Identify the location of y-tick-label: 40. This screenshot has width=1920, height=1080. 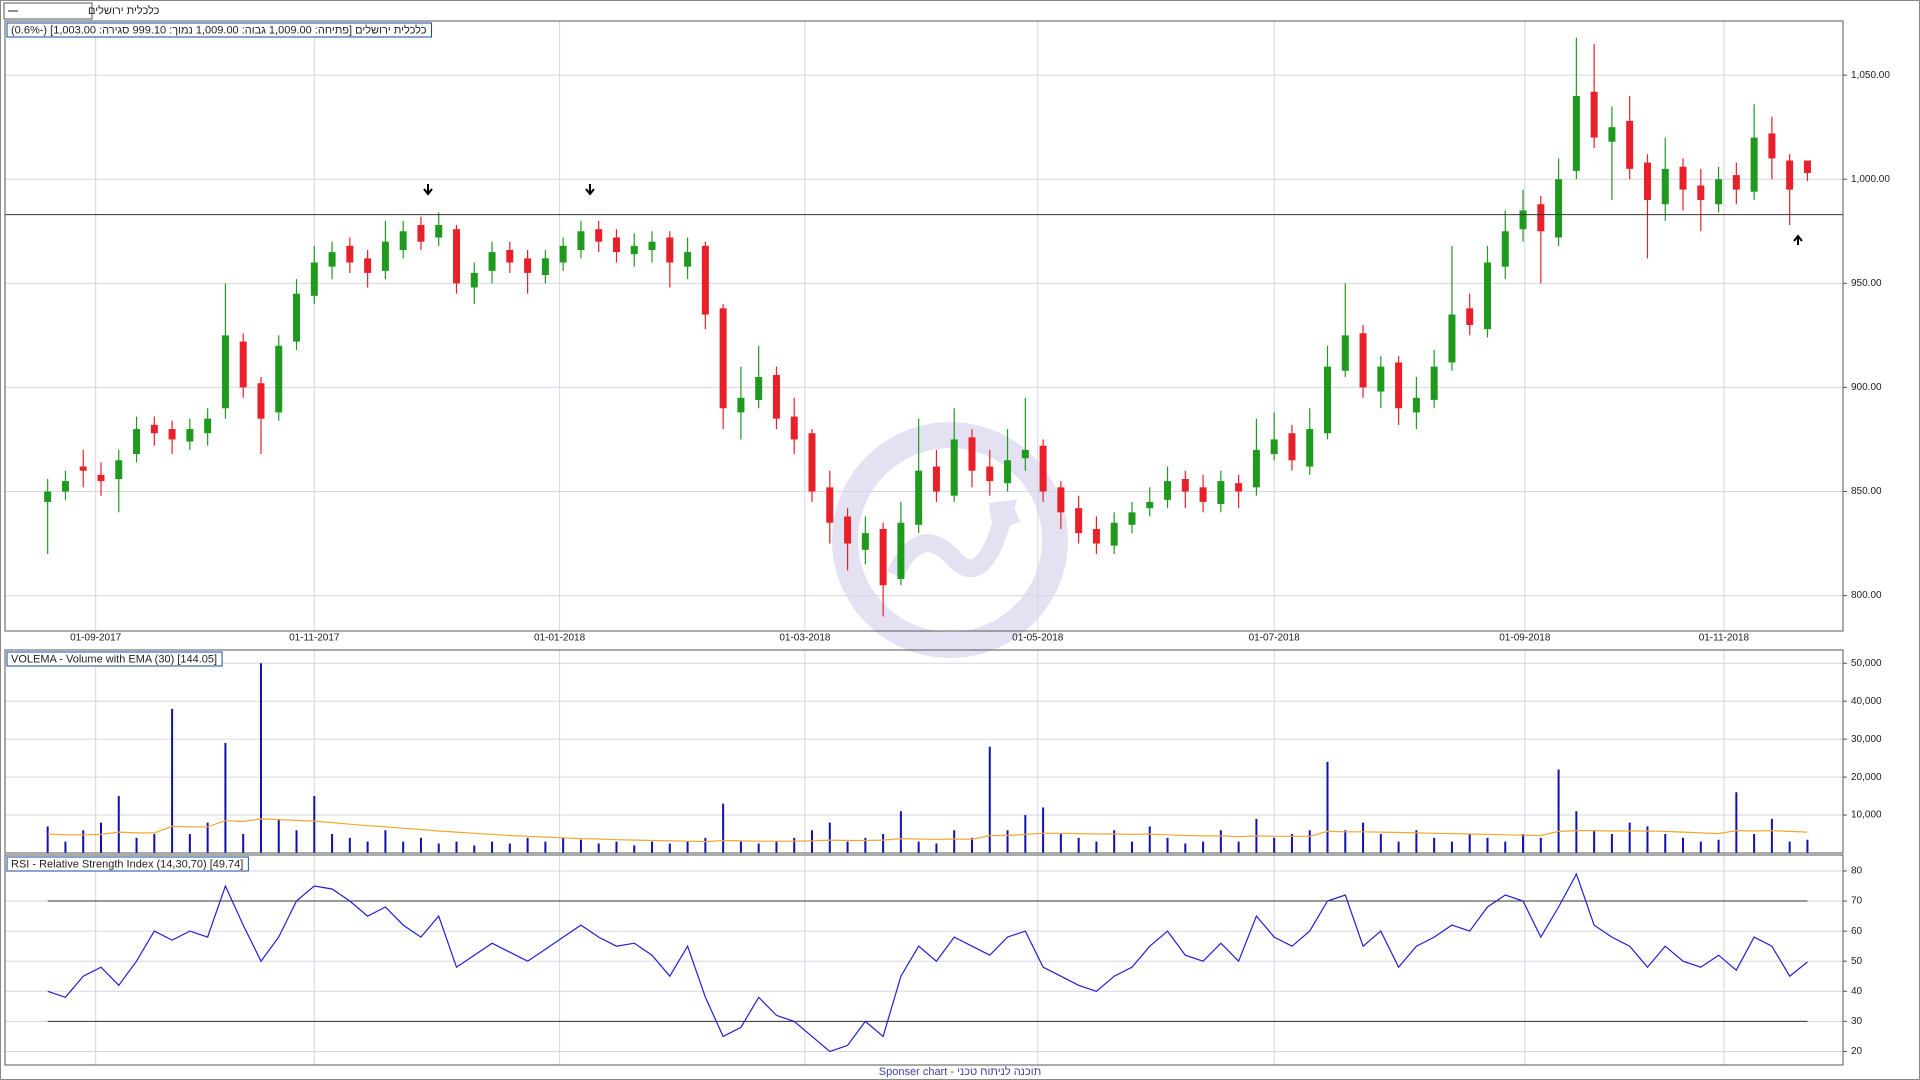
(1857, 991).